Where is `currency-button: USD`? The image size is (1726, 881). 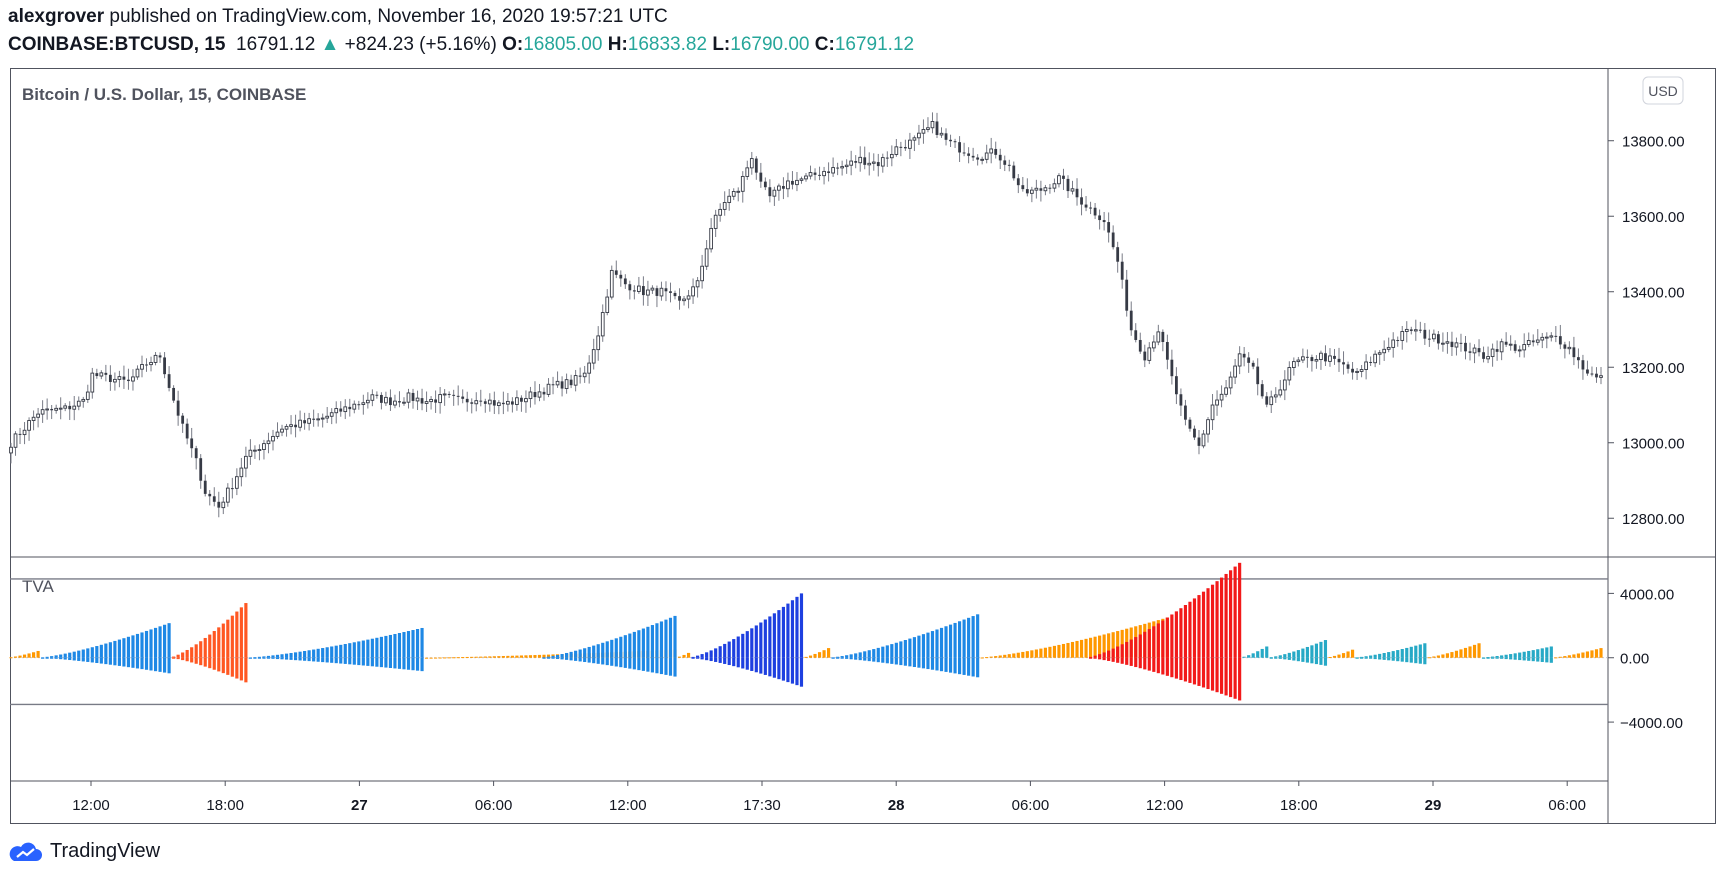 currency-button: USD is located at coordinates (1663, 90).